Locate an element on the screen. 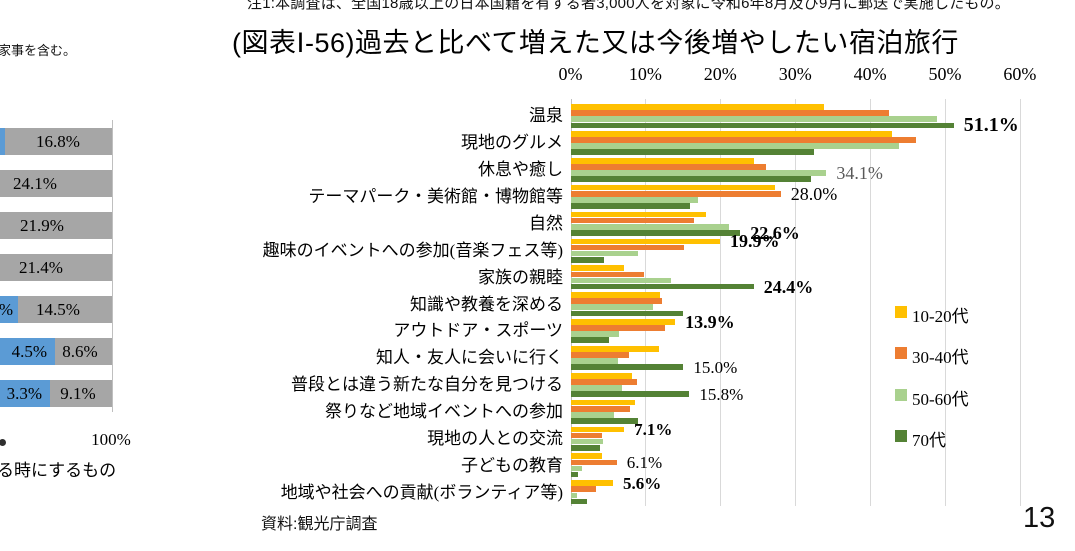 This screenshot has width=1075, height=551. category-label: アウトドア・スポーツ is located at coordinates (478, 331).